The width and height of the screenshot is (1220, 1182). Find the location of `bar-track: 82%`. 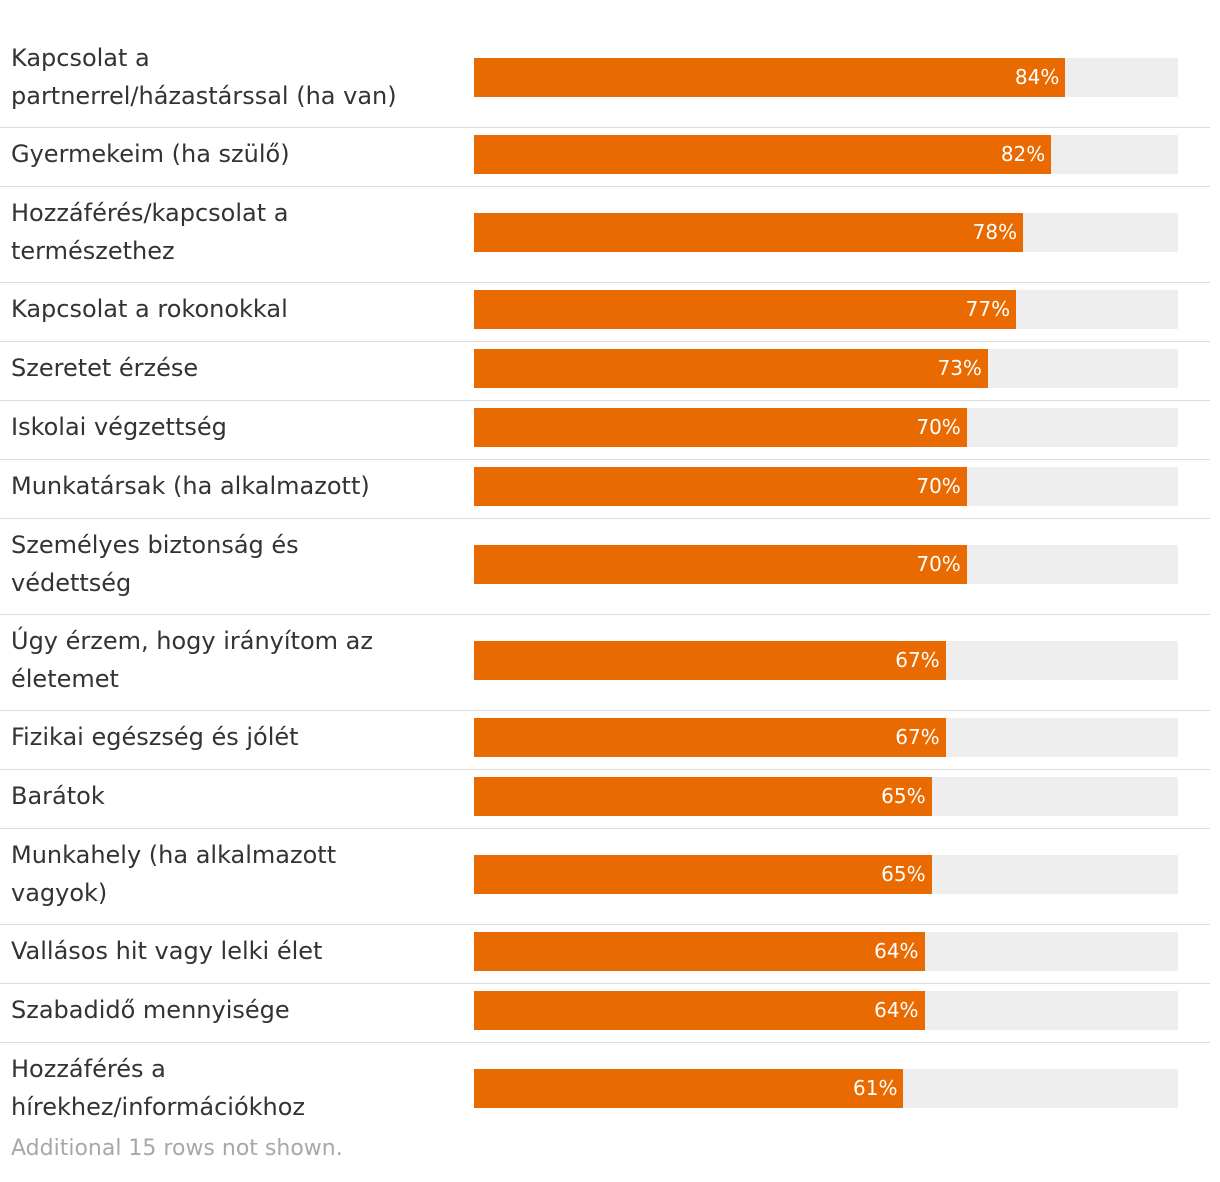

bar-track: 82% is located at coordinates (826, 154).